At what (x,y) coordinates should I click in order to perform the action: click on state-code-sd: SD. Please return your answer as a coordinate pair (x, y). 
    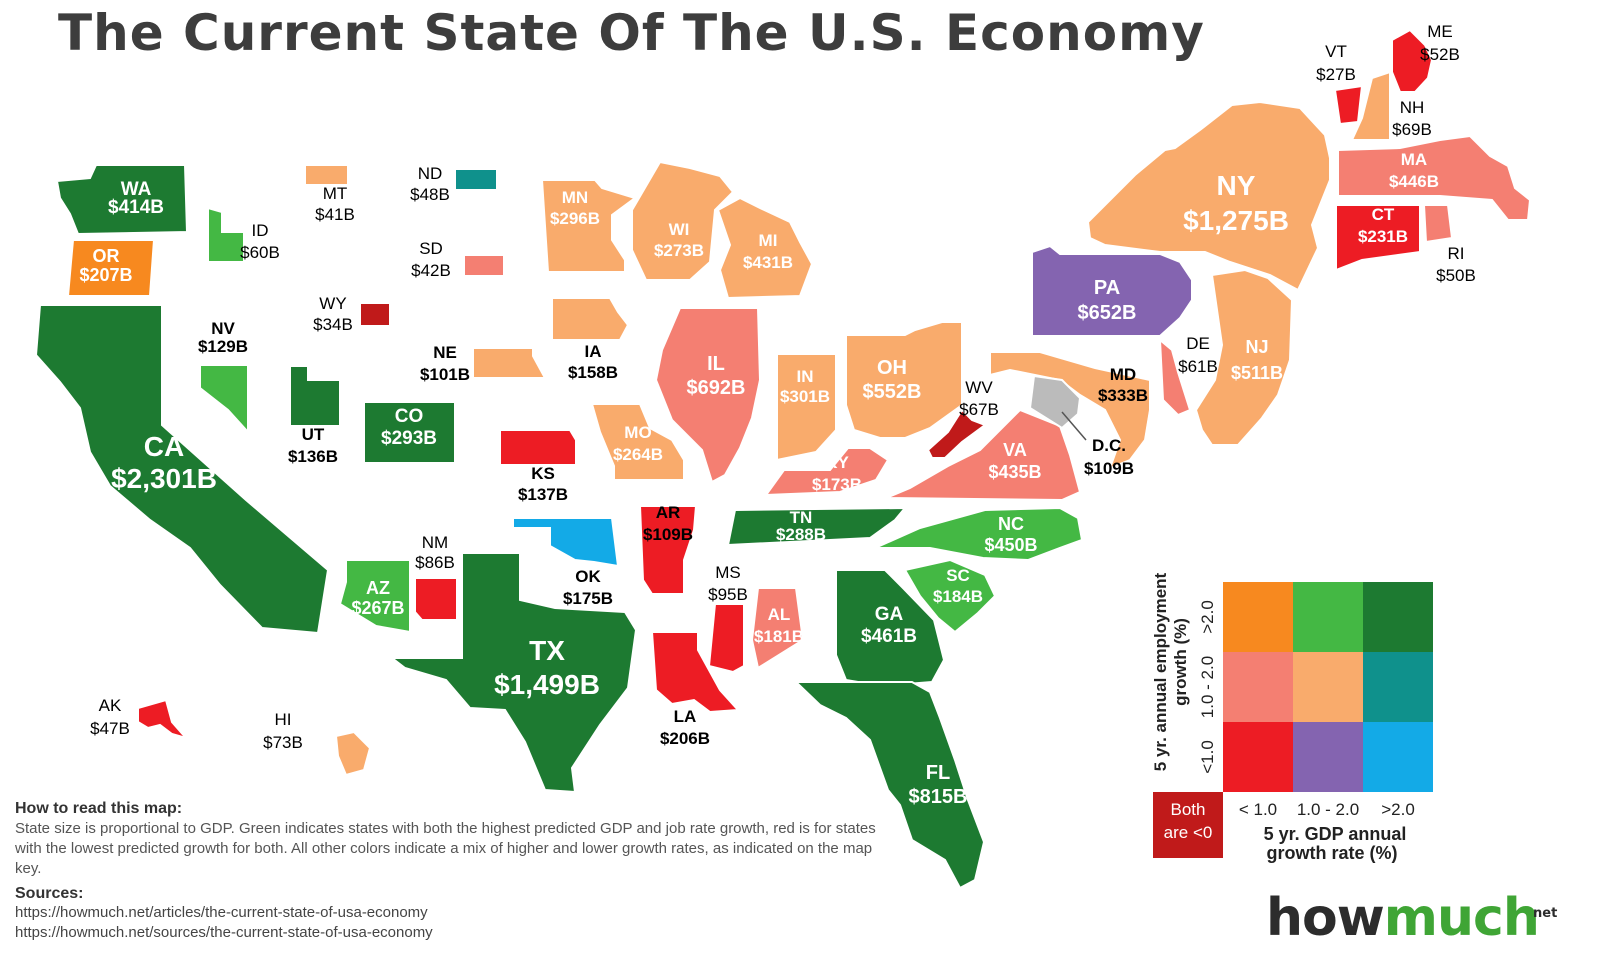
    Looking at the image, I should click on (431, 248).